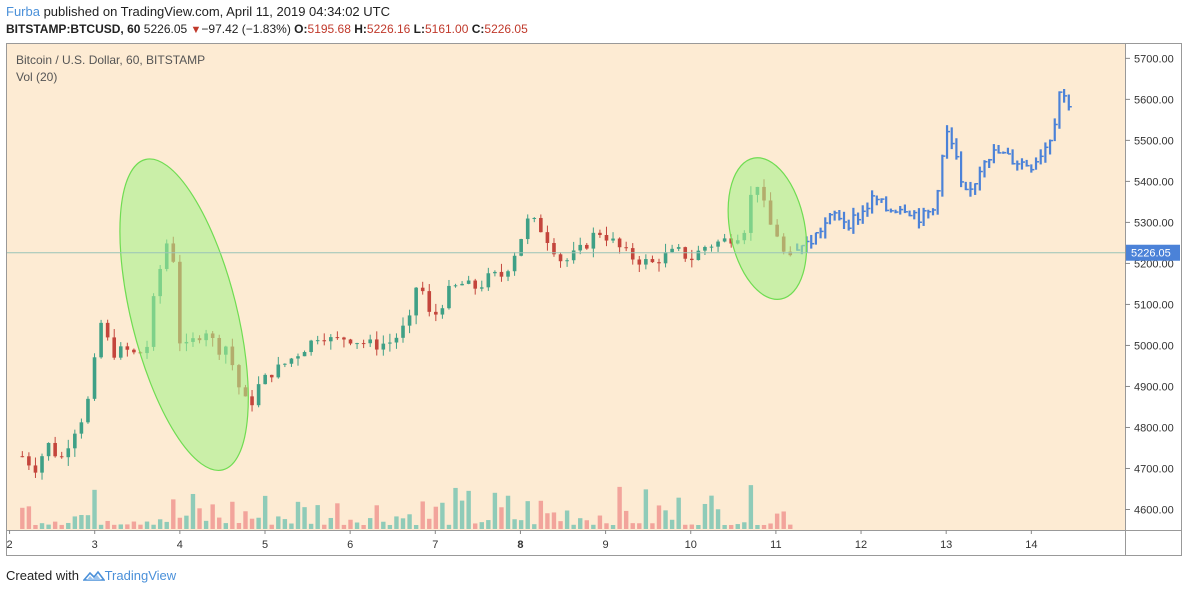  What do you see at coordinates (691, 545) in the screenshot?
I see `x-tick-label: 10` at bounding box center [691, 545].